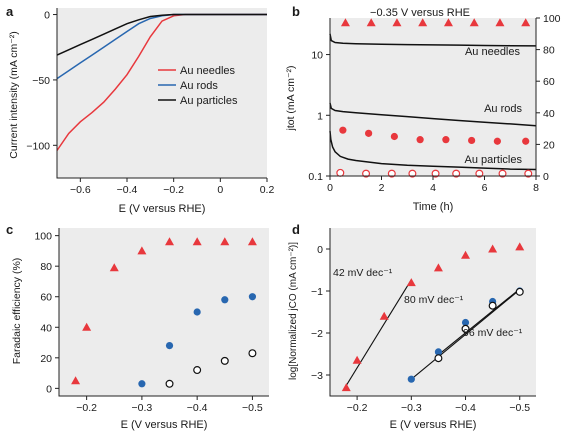  I want to click on c-xtick-label: −0.5, so click(252, 408).